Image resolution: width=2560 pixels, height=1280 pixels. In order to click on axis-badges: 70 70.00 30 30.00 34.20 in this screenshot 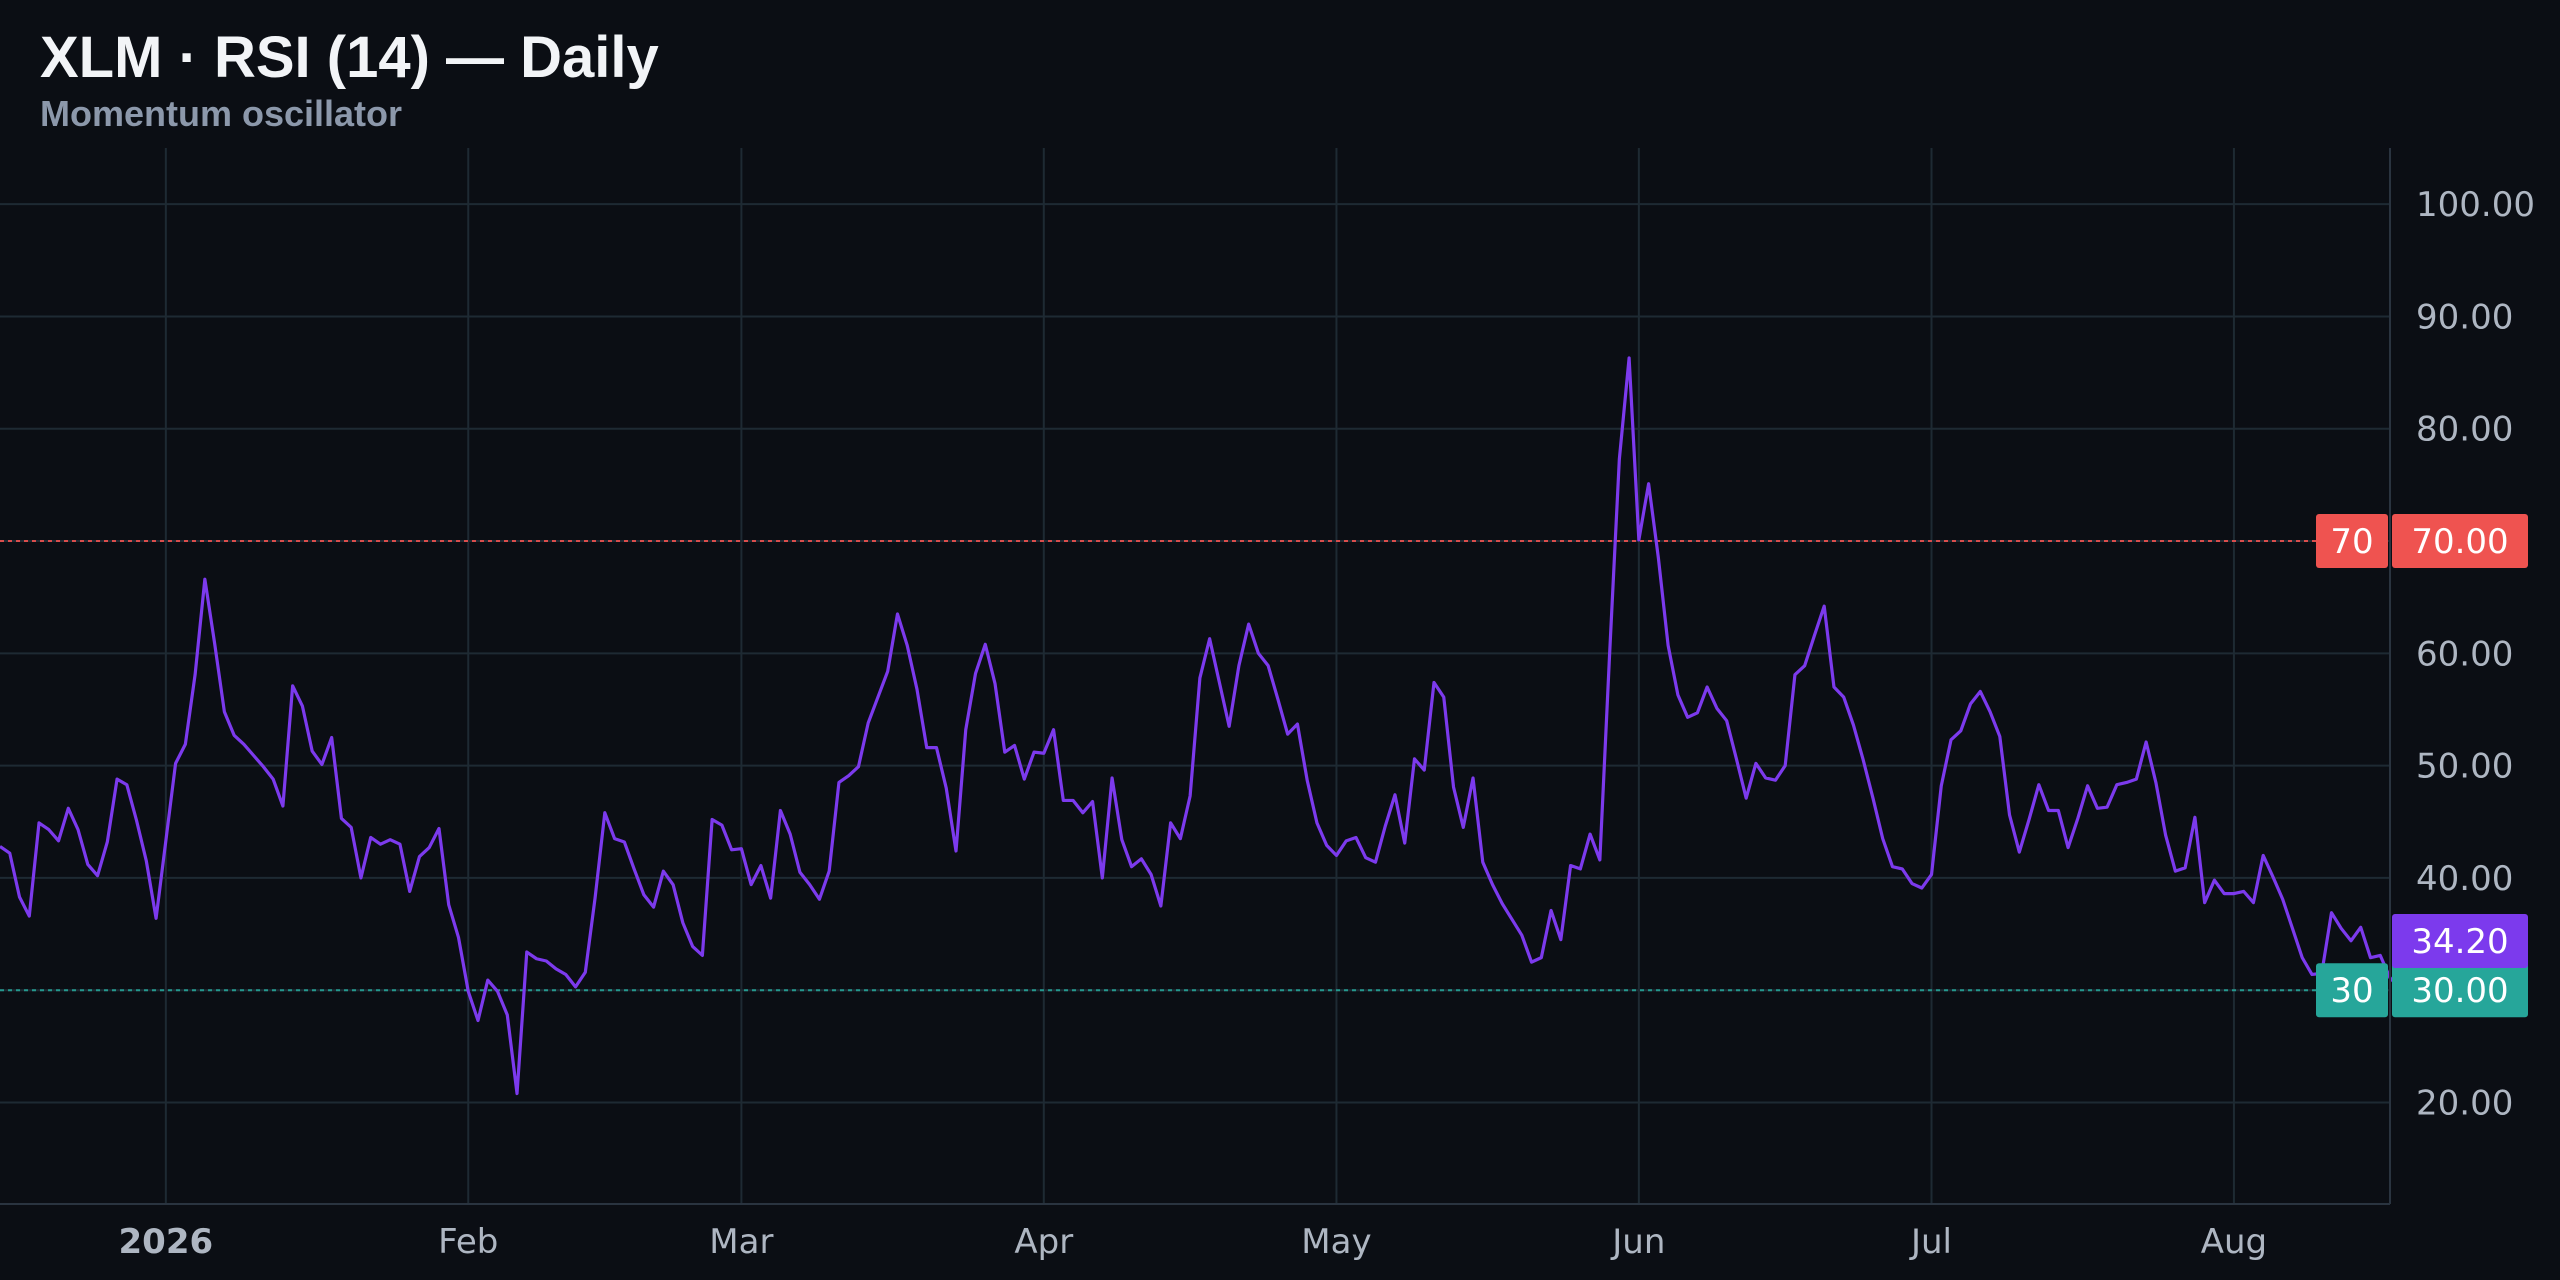, I will do `click(2422, 766)`.